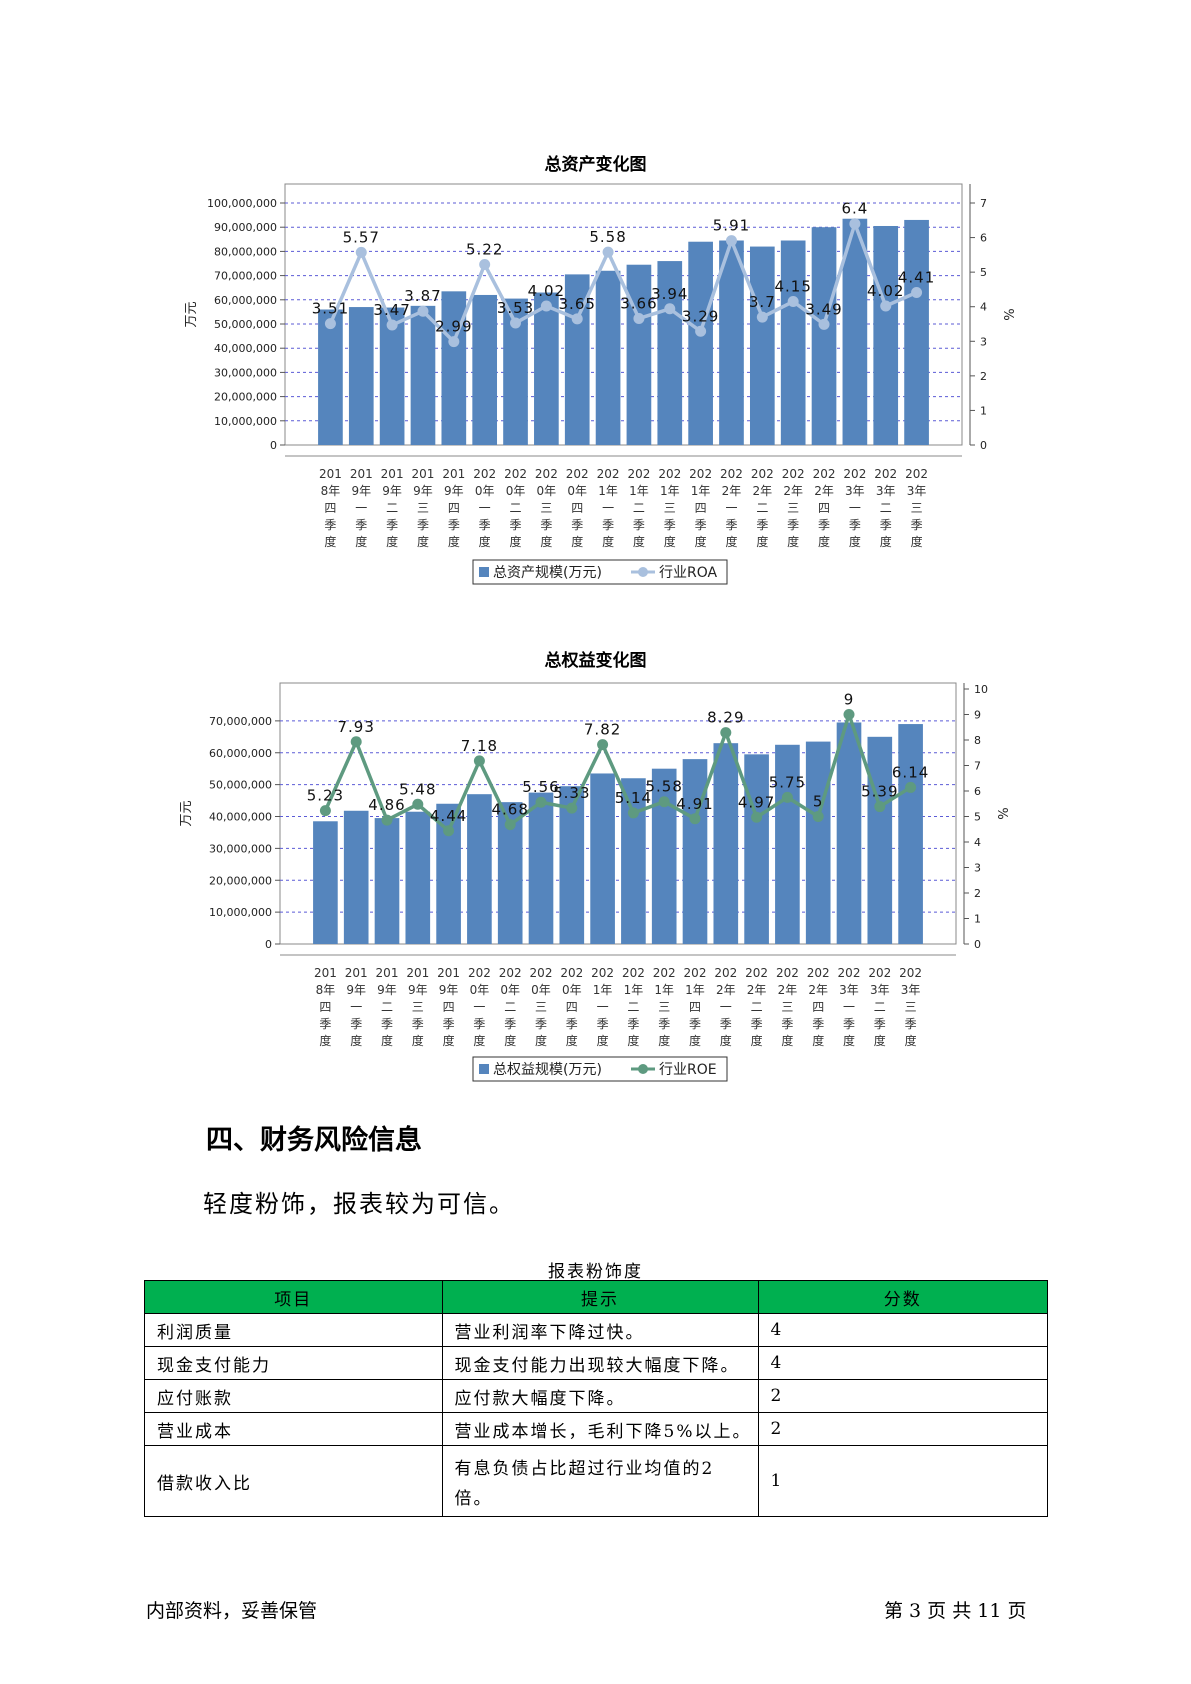 The height and width of the screenshot is (1684, 1191). What do you see at coordinates (818, 802) in the screenshot?
I see `data-label: 5` at bounding box center [818, 802].